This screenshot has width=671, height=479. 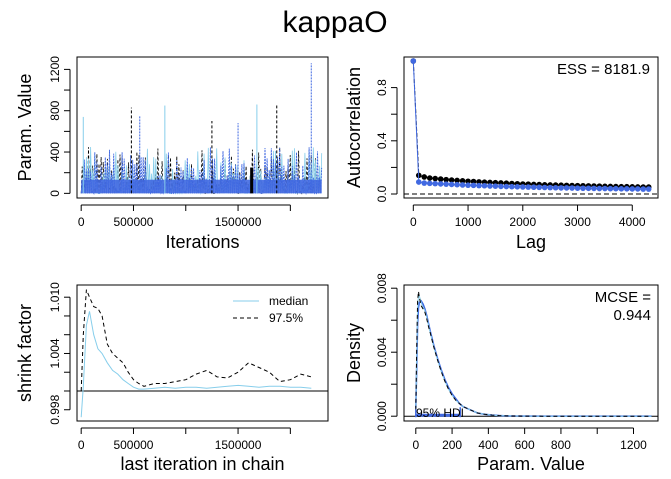 I want to click on acf-line-blue, so click(x=530, y=125).